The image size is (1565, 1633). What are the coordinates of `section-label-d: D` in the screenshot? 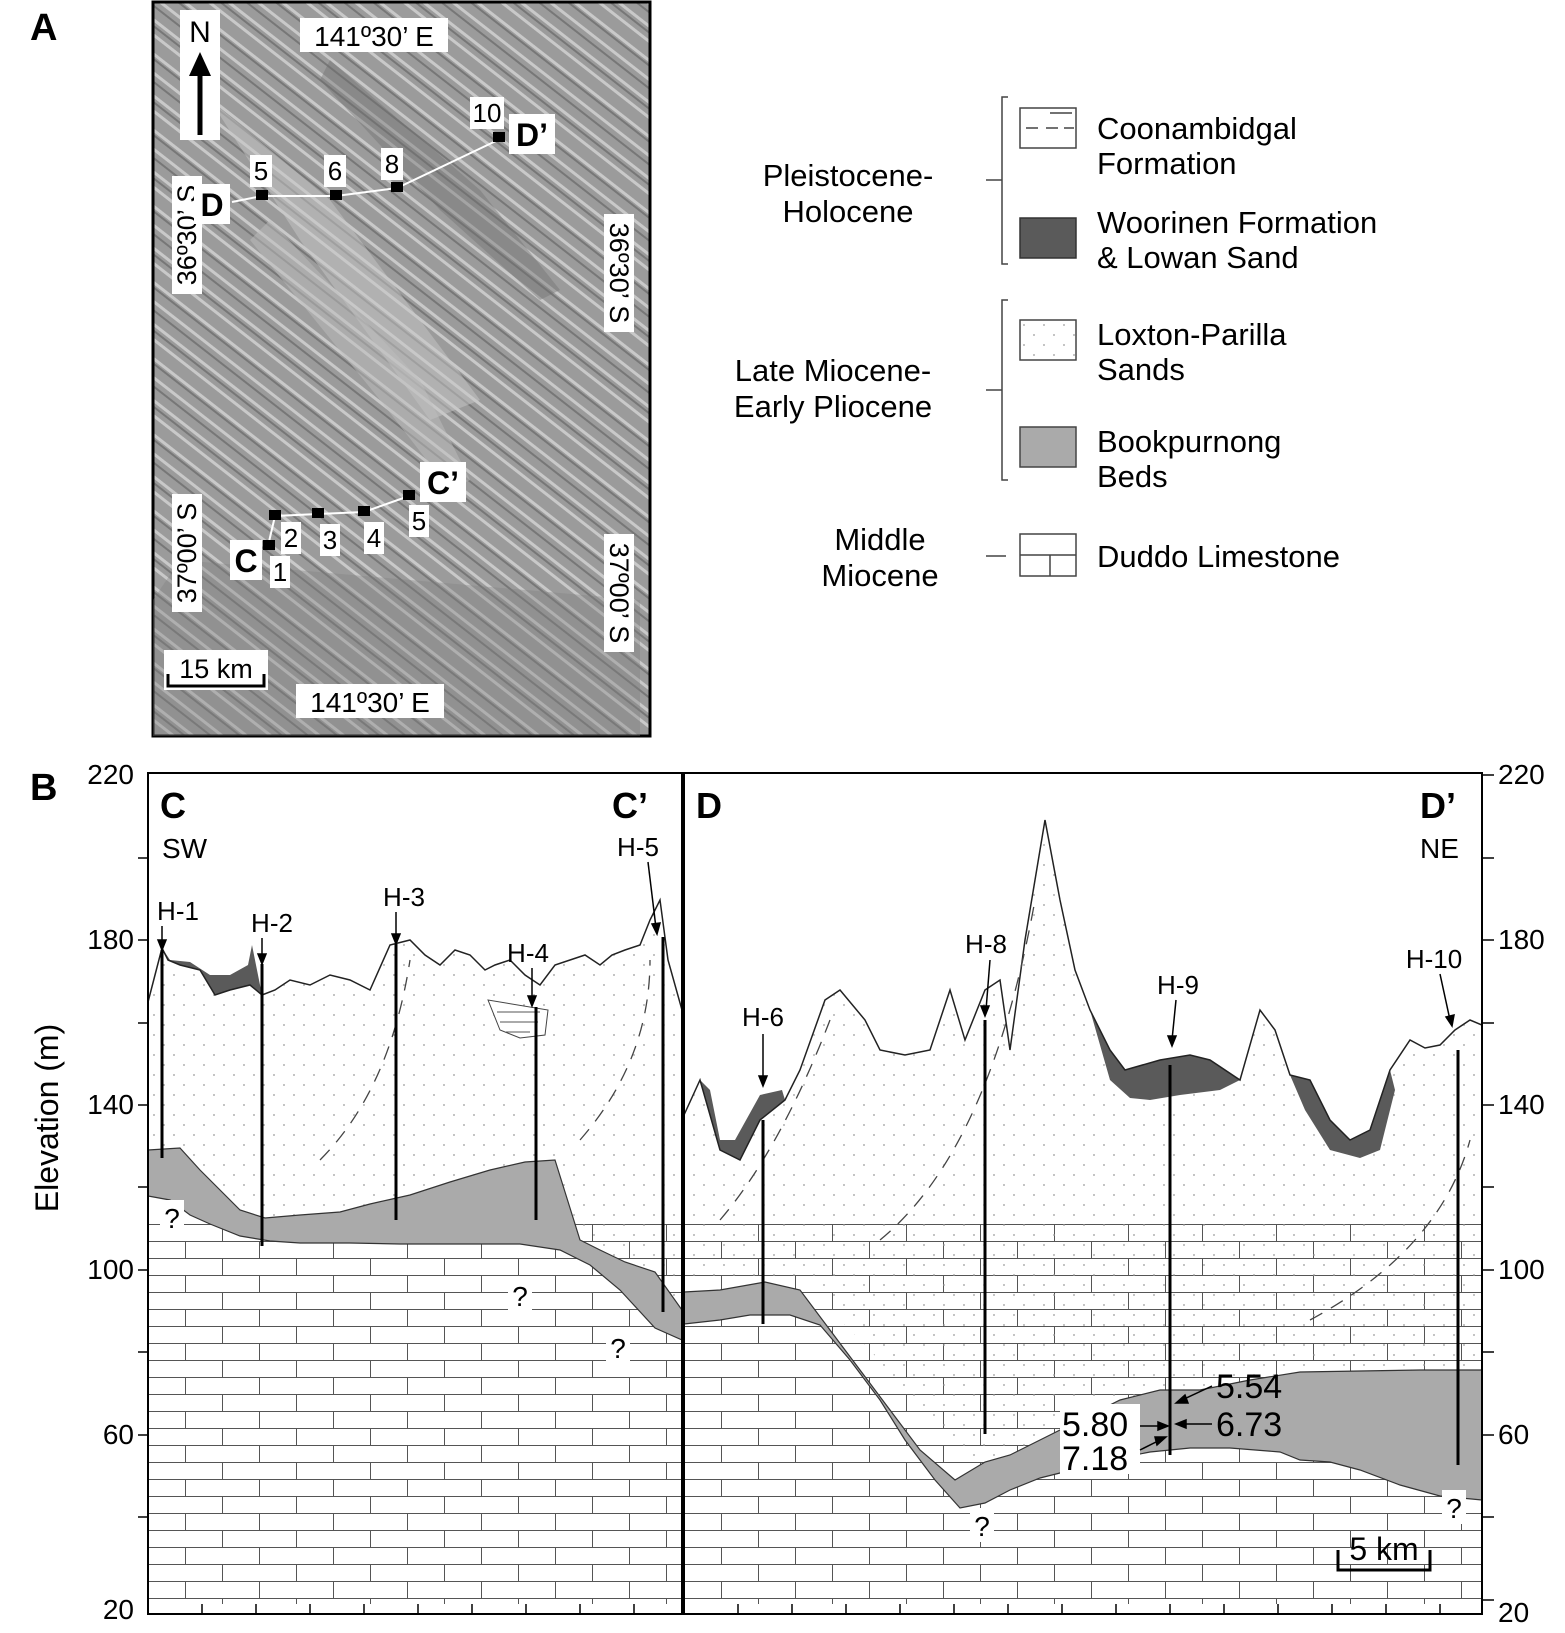 It's located at (709, 805).